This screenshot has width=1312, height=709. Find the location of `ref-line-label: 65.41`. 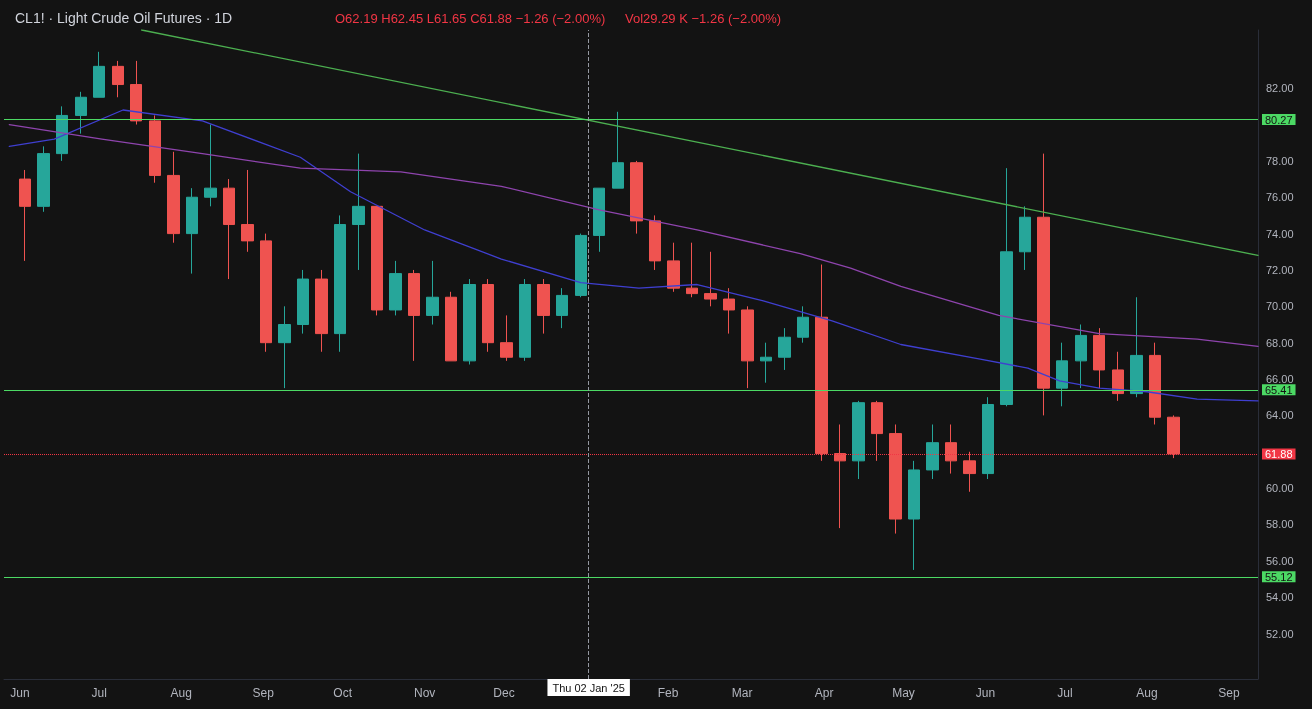

ref-line-label: 65.41 is located at coordinates (1279, 389).